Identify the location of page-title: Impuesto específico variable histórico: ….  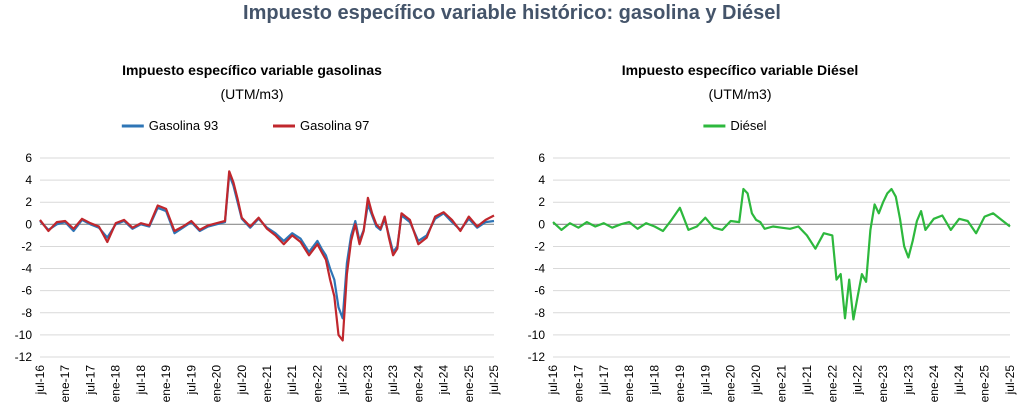
(512, 13).